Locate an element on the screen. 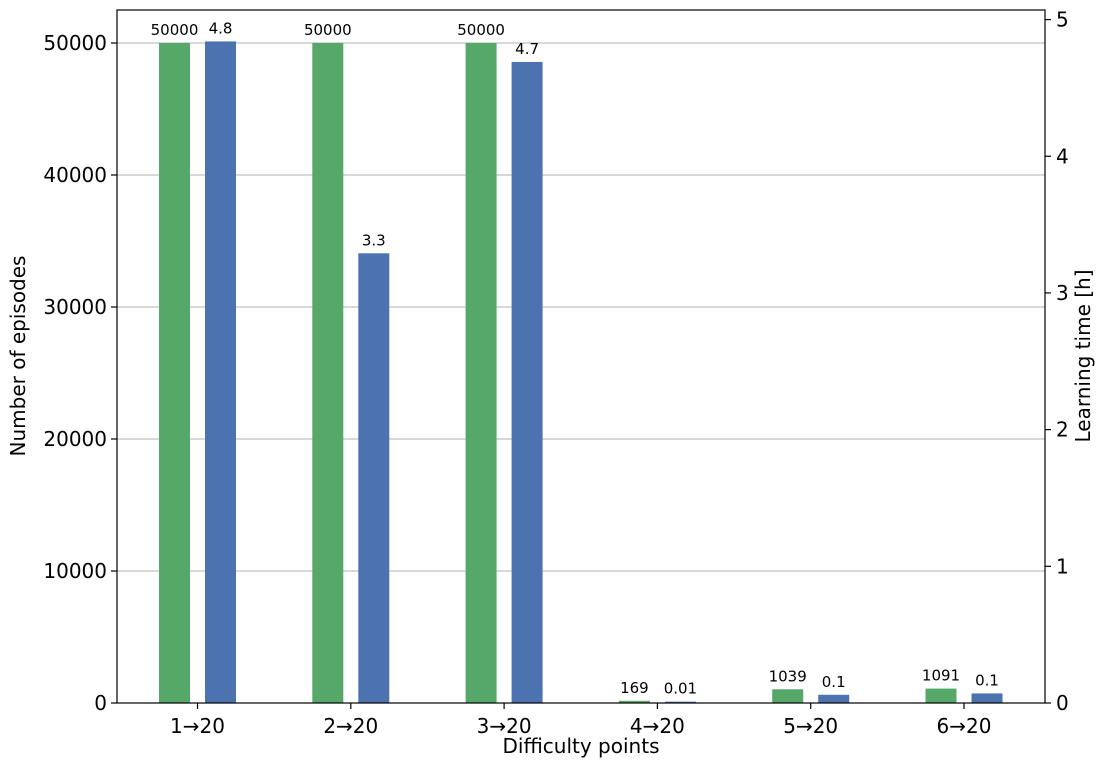 This screenshot has height=768, width=1106. learning-time-data-label: 3.3 is located at coordinates (374, 240).